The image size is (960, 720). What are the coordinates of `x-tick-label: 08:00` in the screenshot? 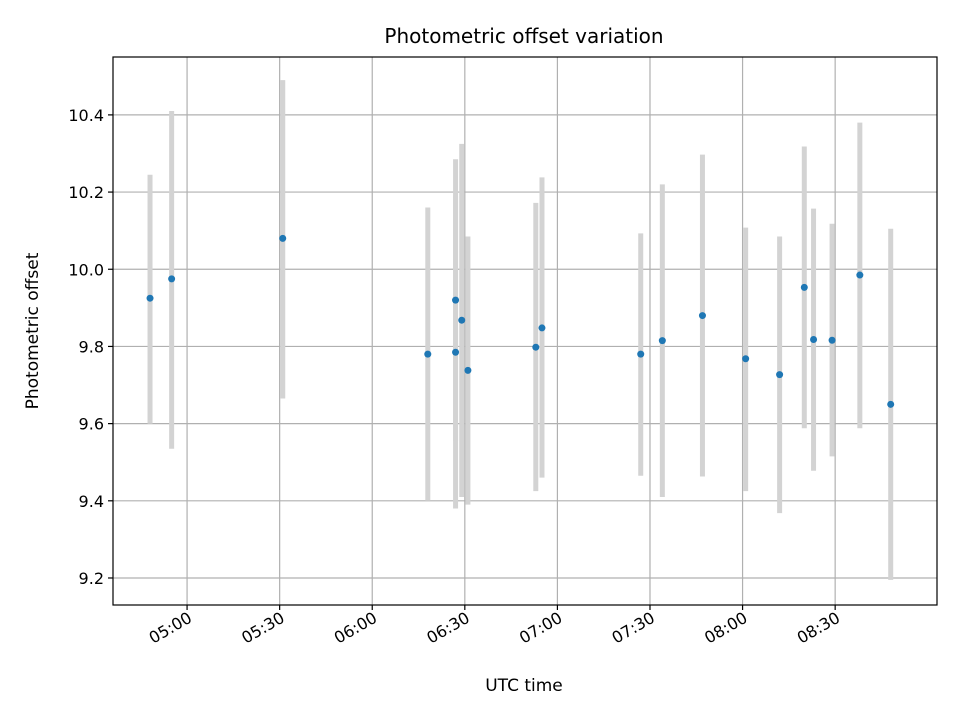 It's located at (725, 628).